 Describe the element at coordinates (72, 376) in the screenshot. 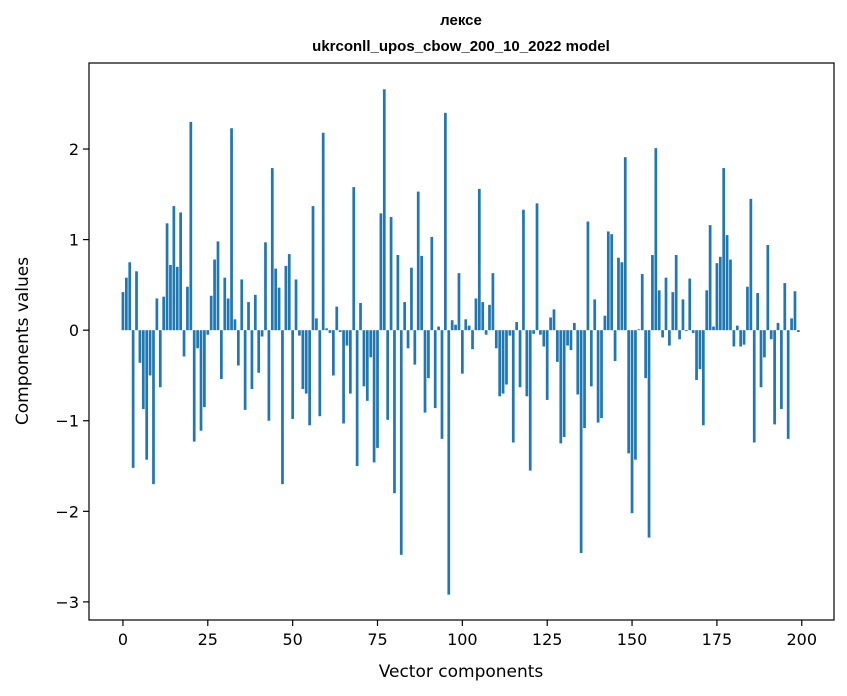

I see `y-axis: −3 −2 −1 0 1 2` at that location.